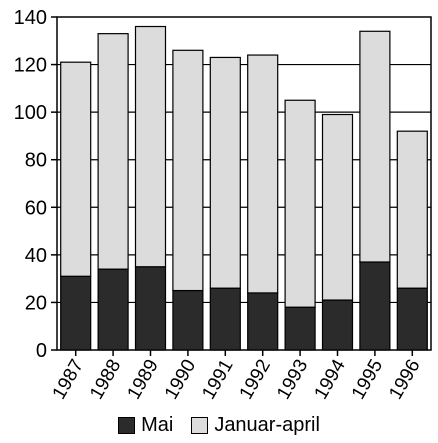 This screenshot has width=438, height=443. What do you see at coordinates (36, 303) in the screenshot?
I see `y-tick-label: 20` at bounding box center [36, 303].